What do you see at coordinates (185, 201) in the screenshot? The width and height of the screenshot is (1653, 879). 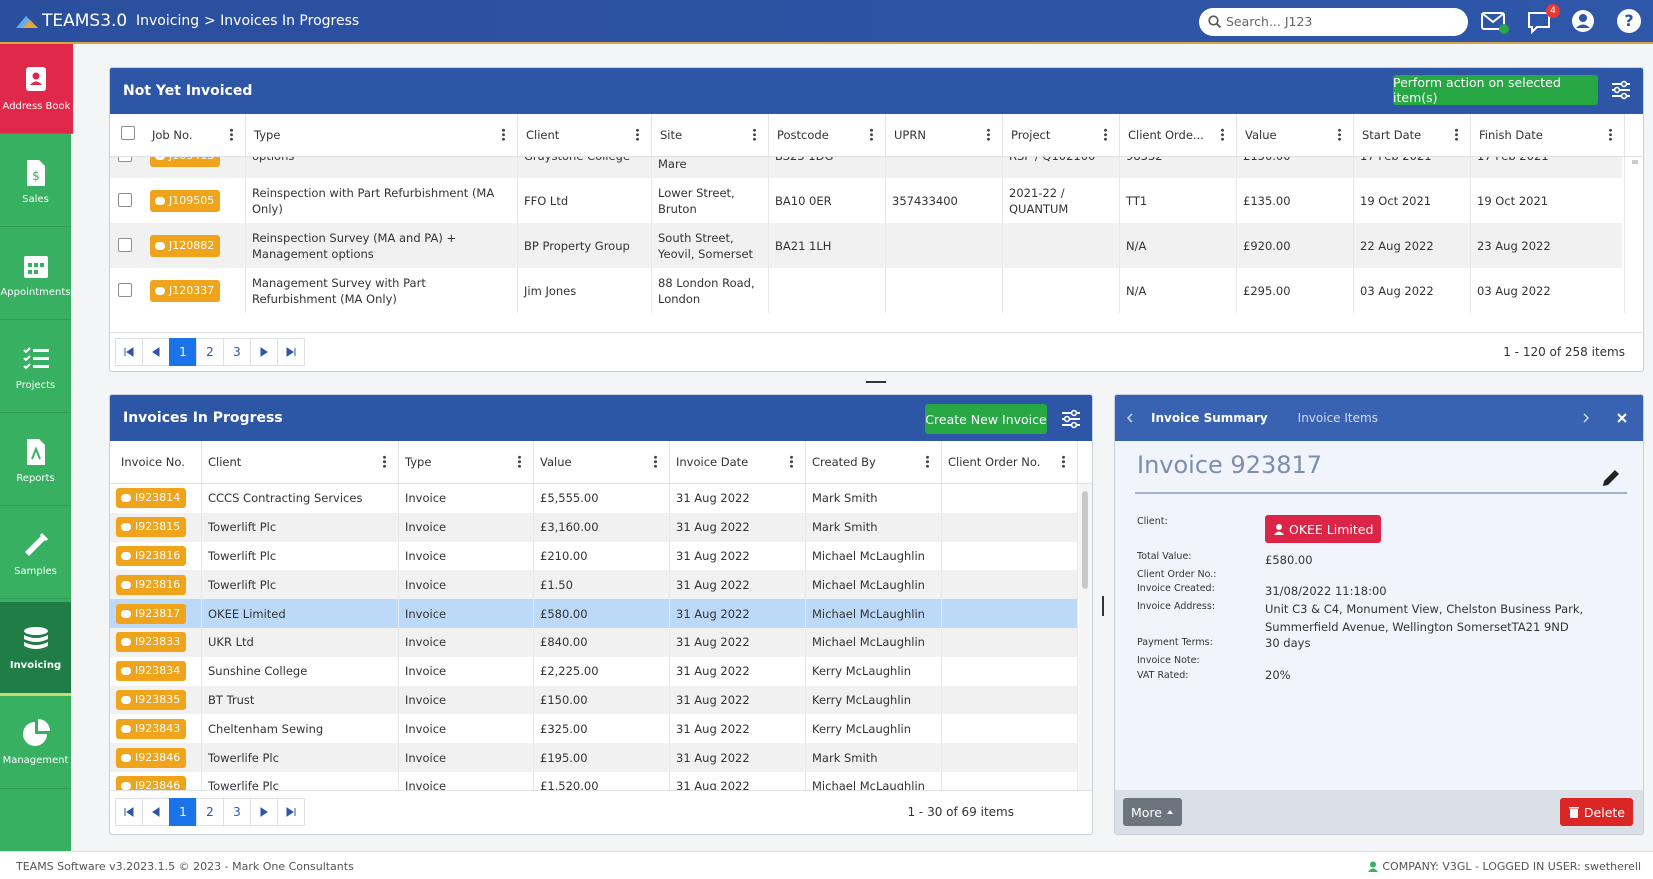 I see `job-badge: J109505` at bounding box center [185, 201].